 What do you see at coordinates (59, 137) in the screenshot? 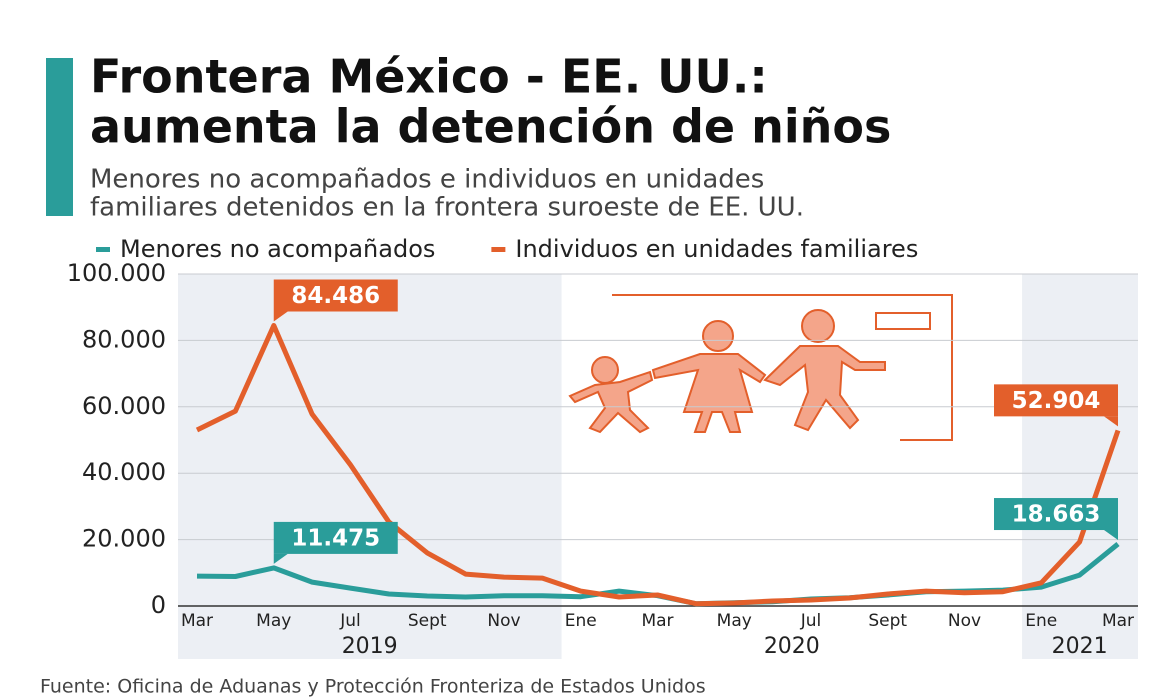
I see `title-accent` at bounding box center [59, 137].